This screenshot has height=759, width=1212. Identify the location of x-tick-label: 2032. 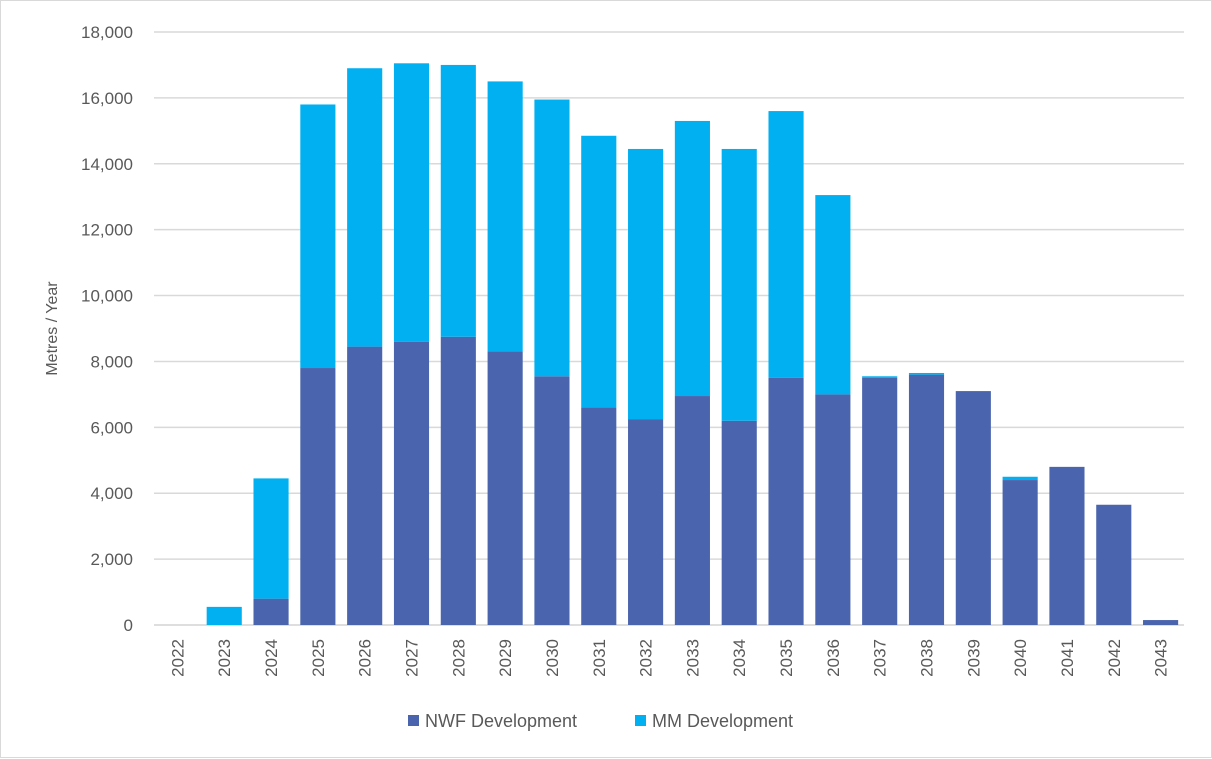
(646, 658).